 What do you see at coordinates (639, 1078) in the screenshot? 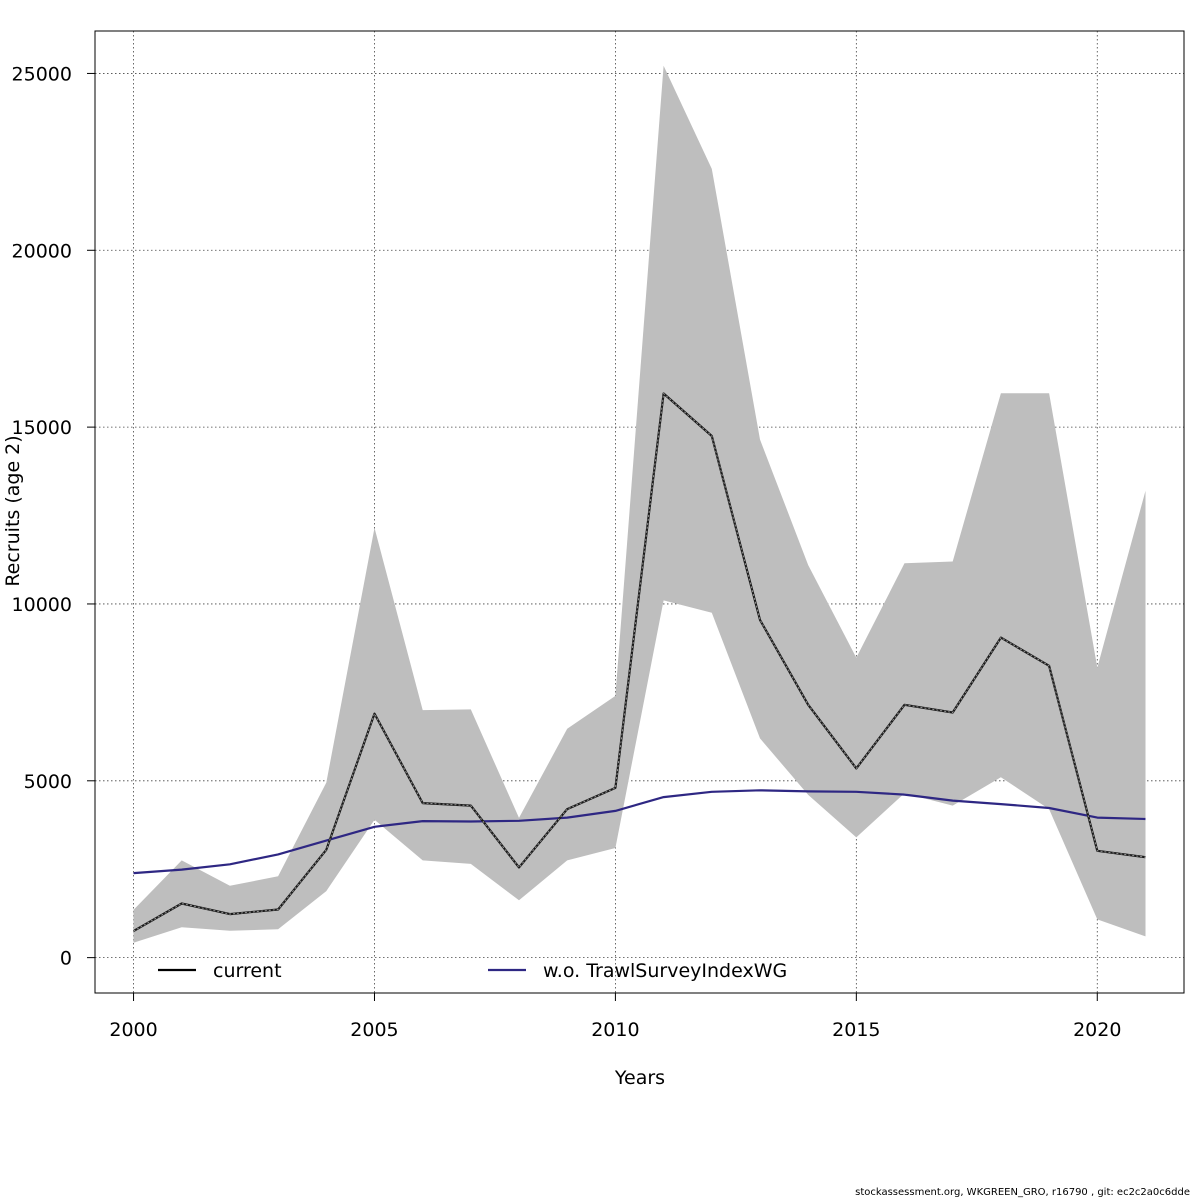
I see `x-axis-label: Years` at bounding box center [639, 1078].